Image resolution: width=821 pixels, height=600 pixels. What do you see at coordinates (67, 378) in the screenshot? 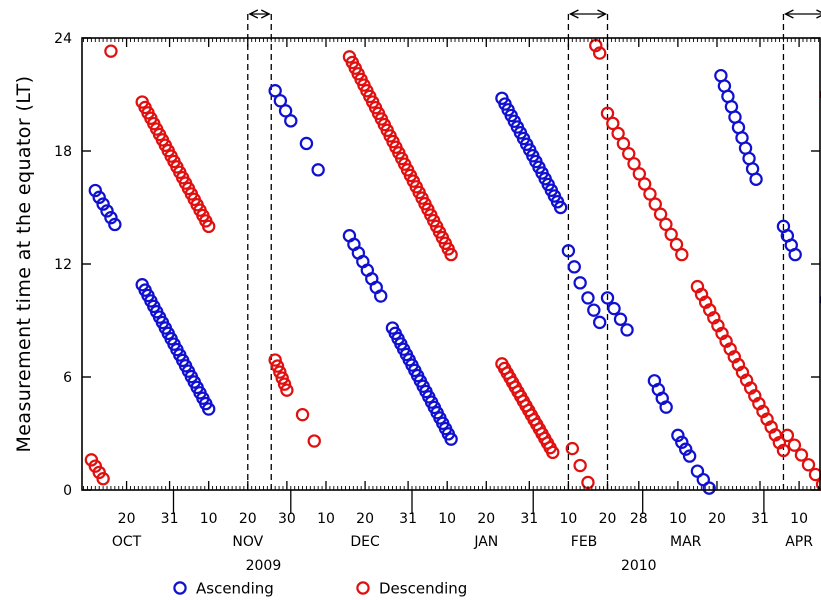
I see `y-tick-label: 6` at bounding box center [67, 378].